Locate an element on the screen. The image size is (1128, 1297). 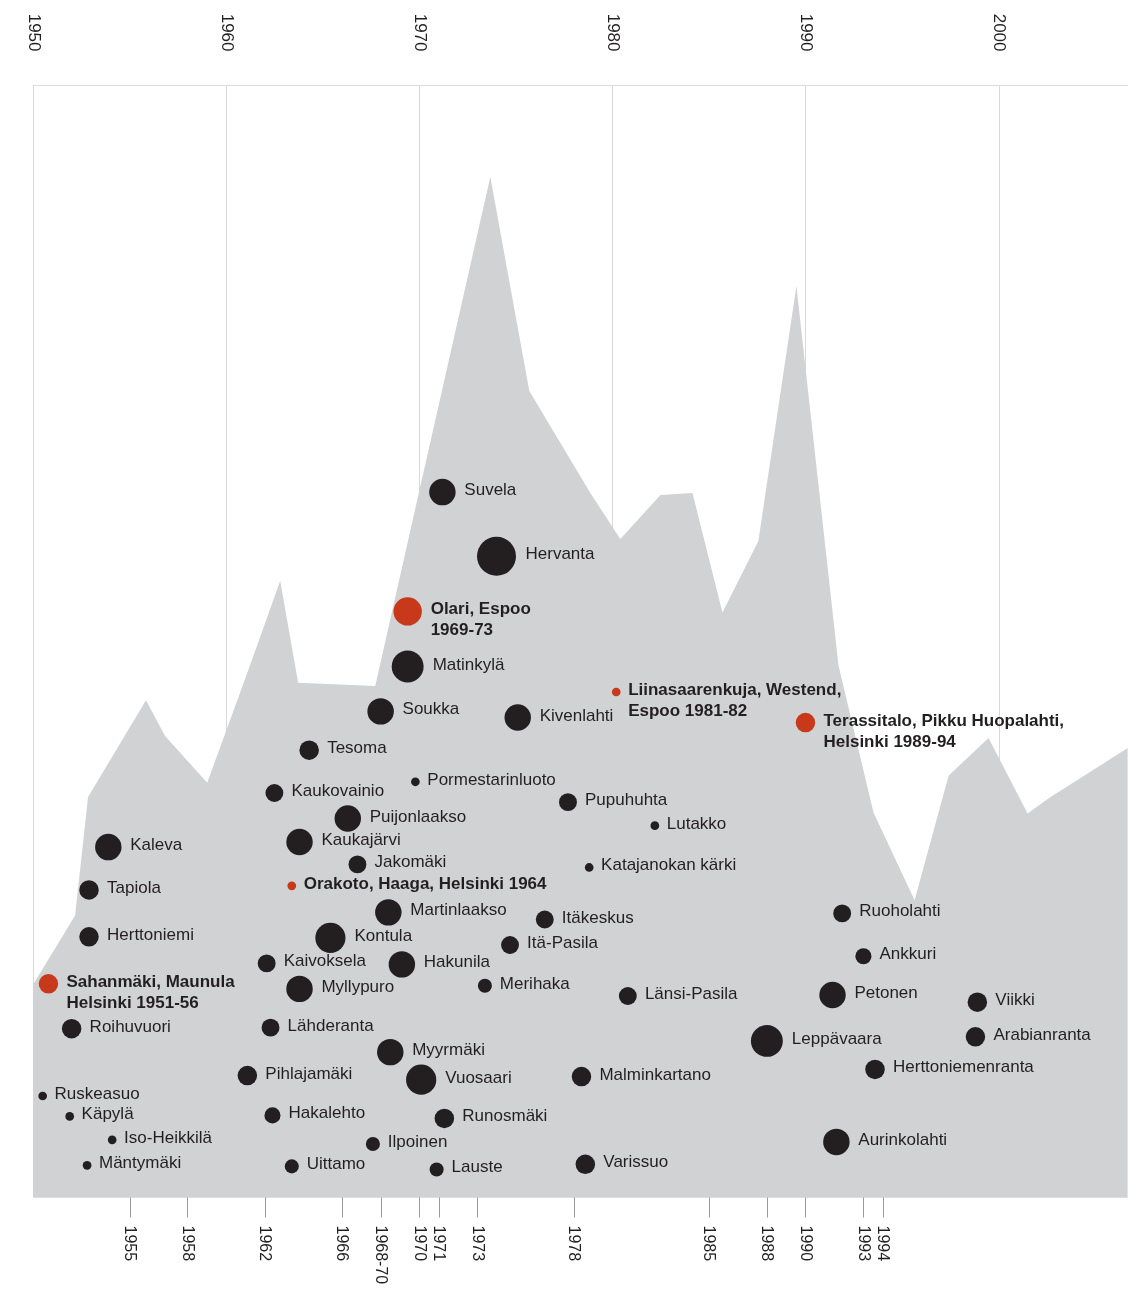
annotation: Olari, Espoo 1969-73 is located at coordinates (480, 619).